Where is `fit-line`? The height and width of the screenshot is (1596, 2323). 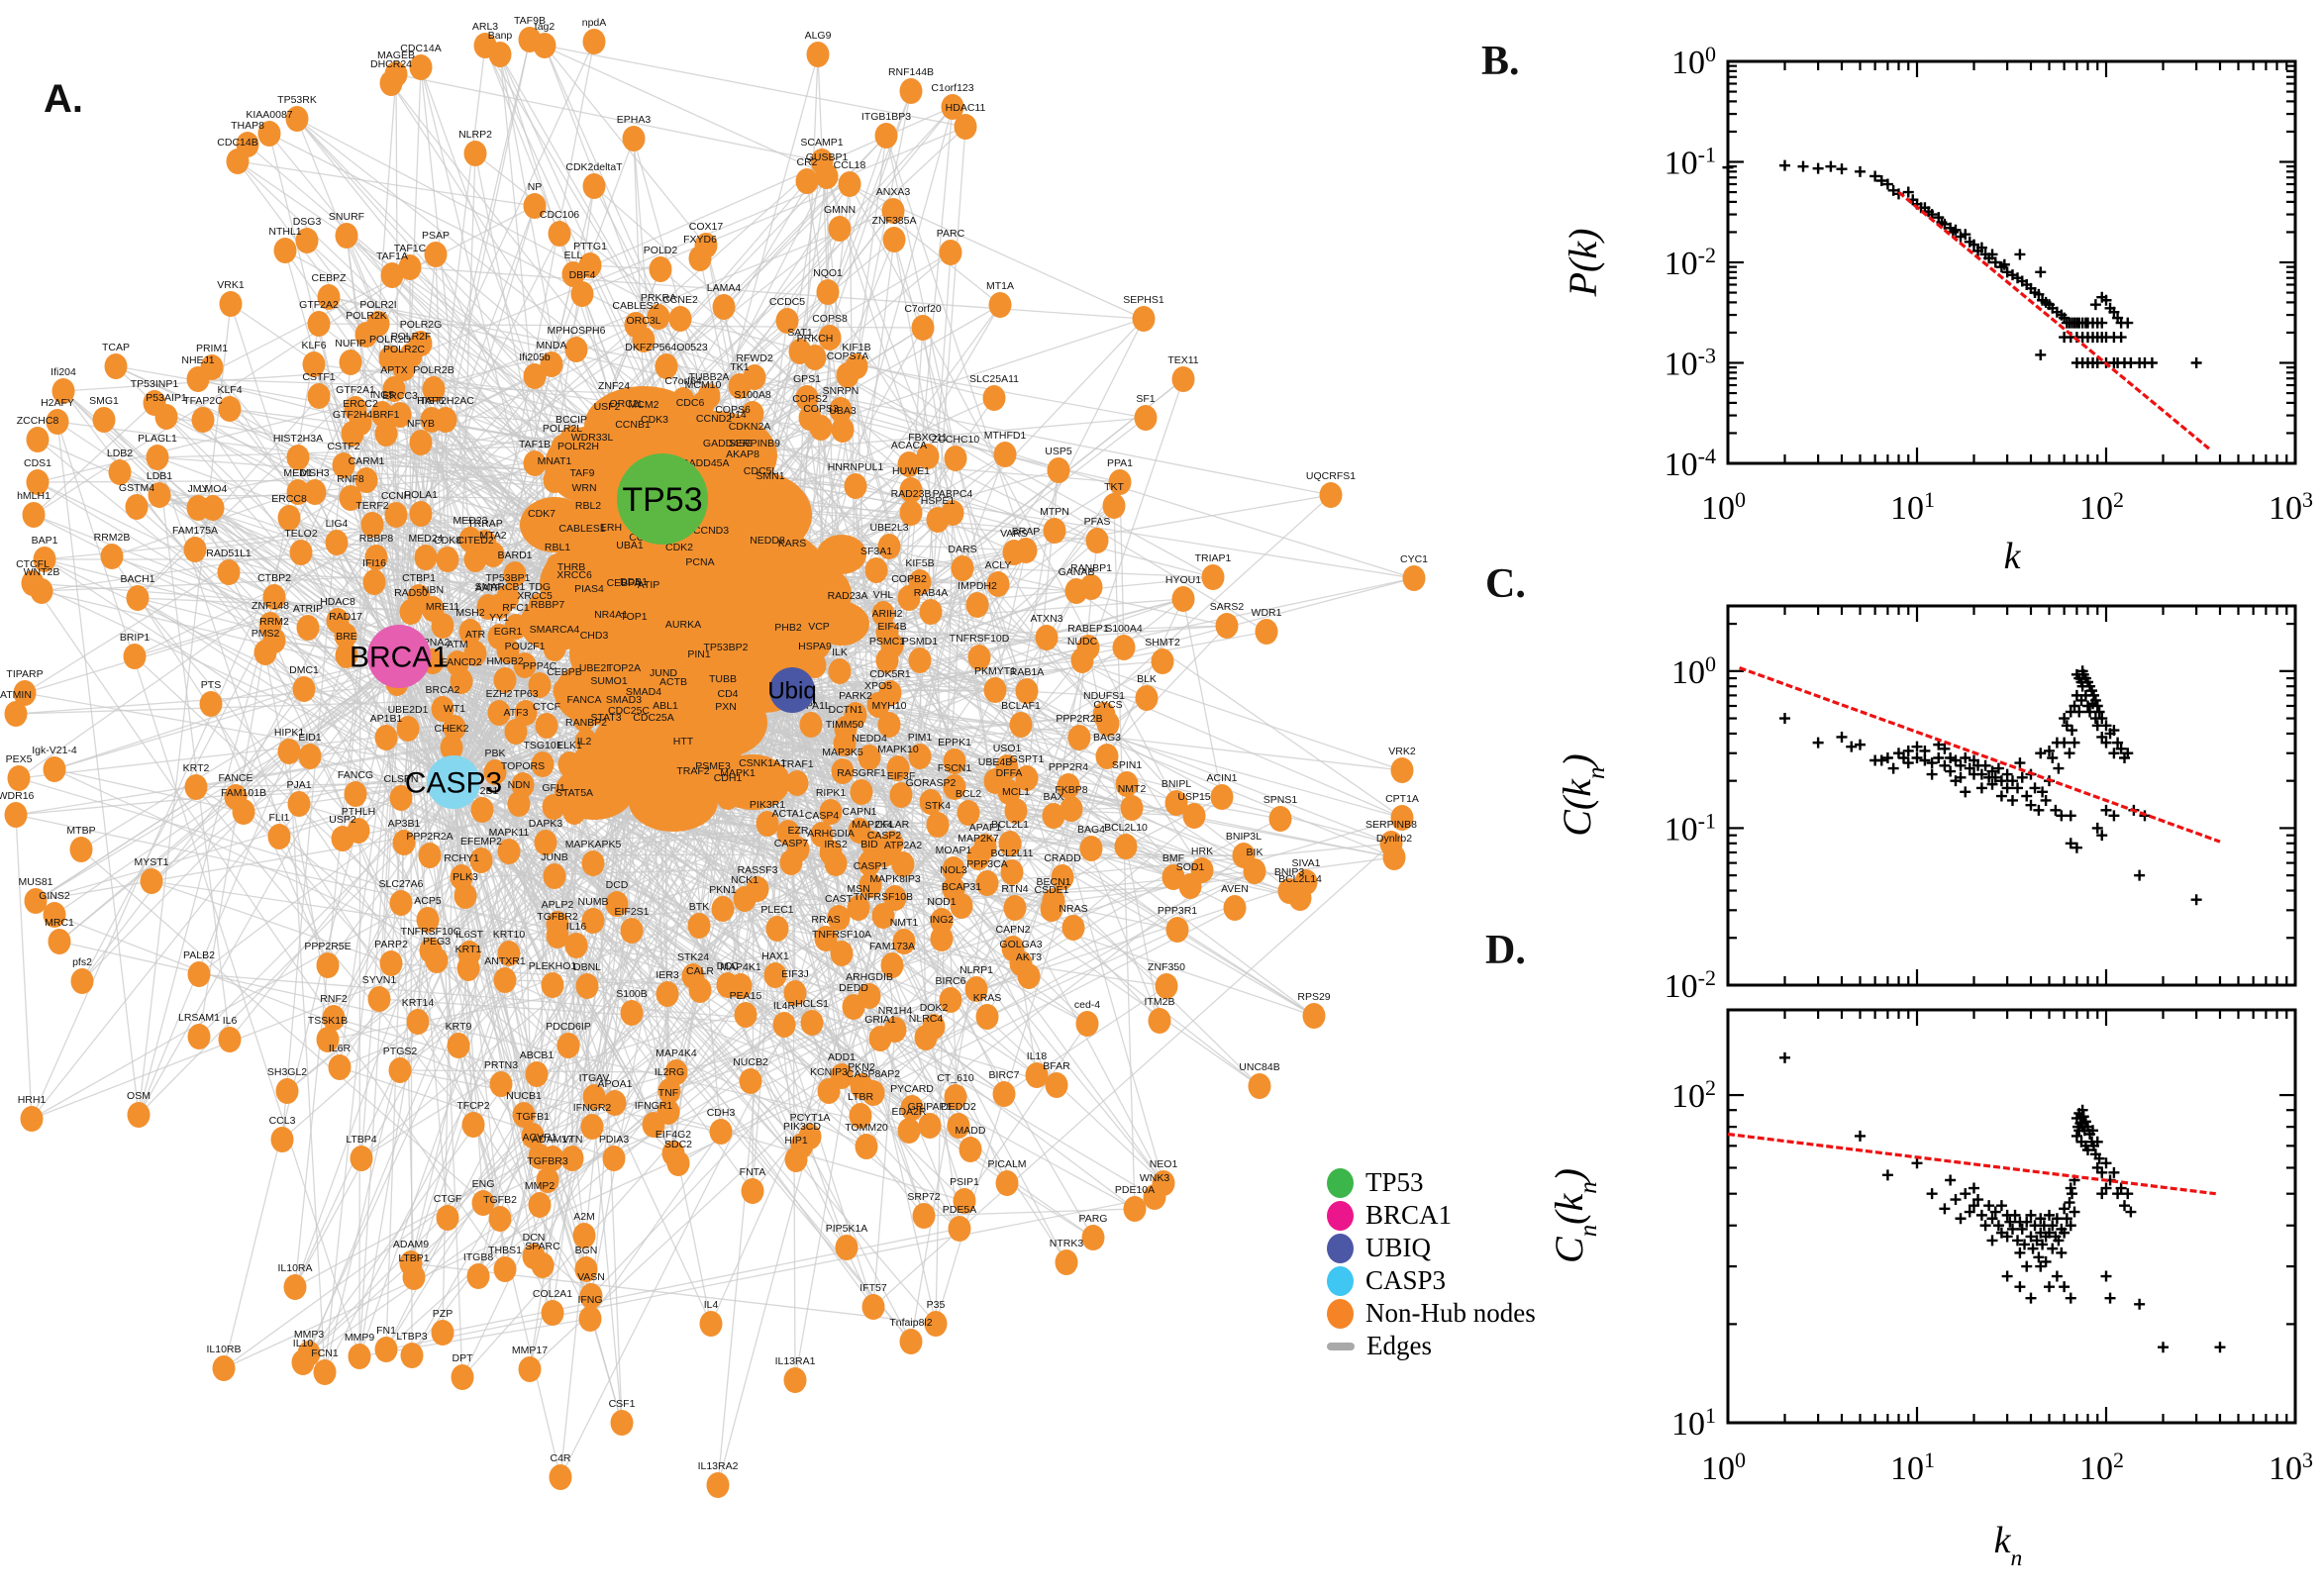
fit-line is located at coordinates (1971, 1164).